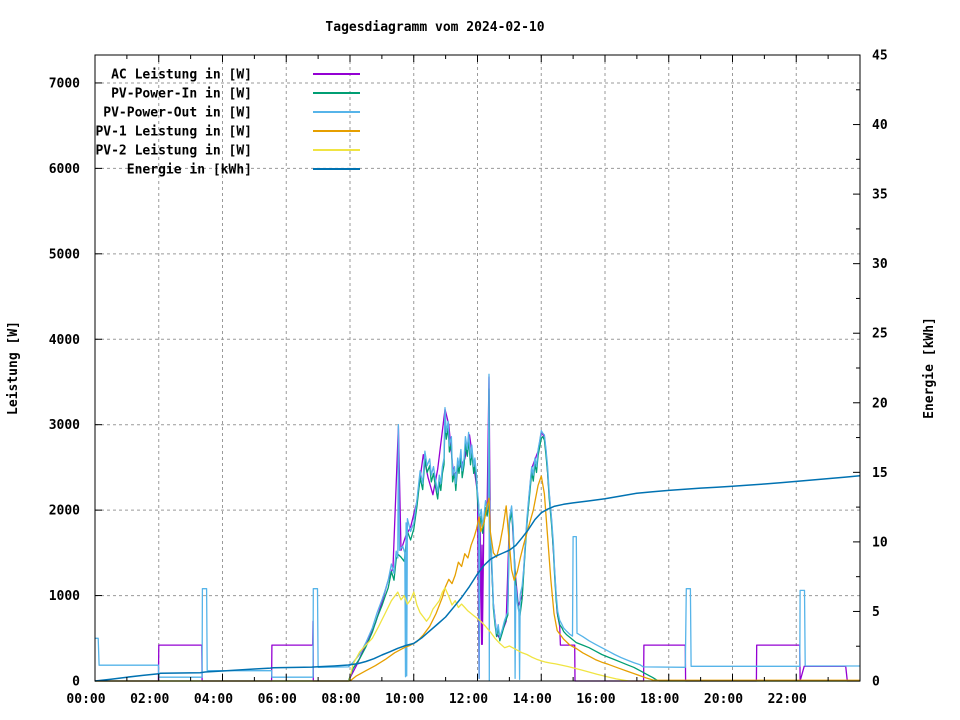 Image resolution: width=960 pixels, height=720 pixels. I want to click on tick-label: 22:00, so click(787, 699).